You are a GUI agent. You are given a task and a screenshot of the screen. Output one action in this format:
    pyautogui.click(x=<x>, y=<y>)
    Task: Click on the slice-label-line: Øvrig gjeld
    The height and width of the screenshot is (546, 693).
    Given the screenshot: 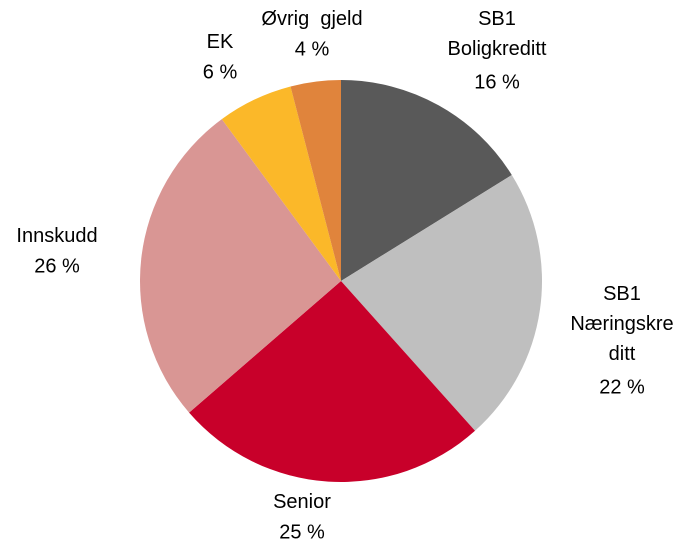 What is the action you would take?
    pyautogui.click(x=311, y=19)
    